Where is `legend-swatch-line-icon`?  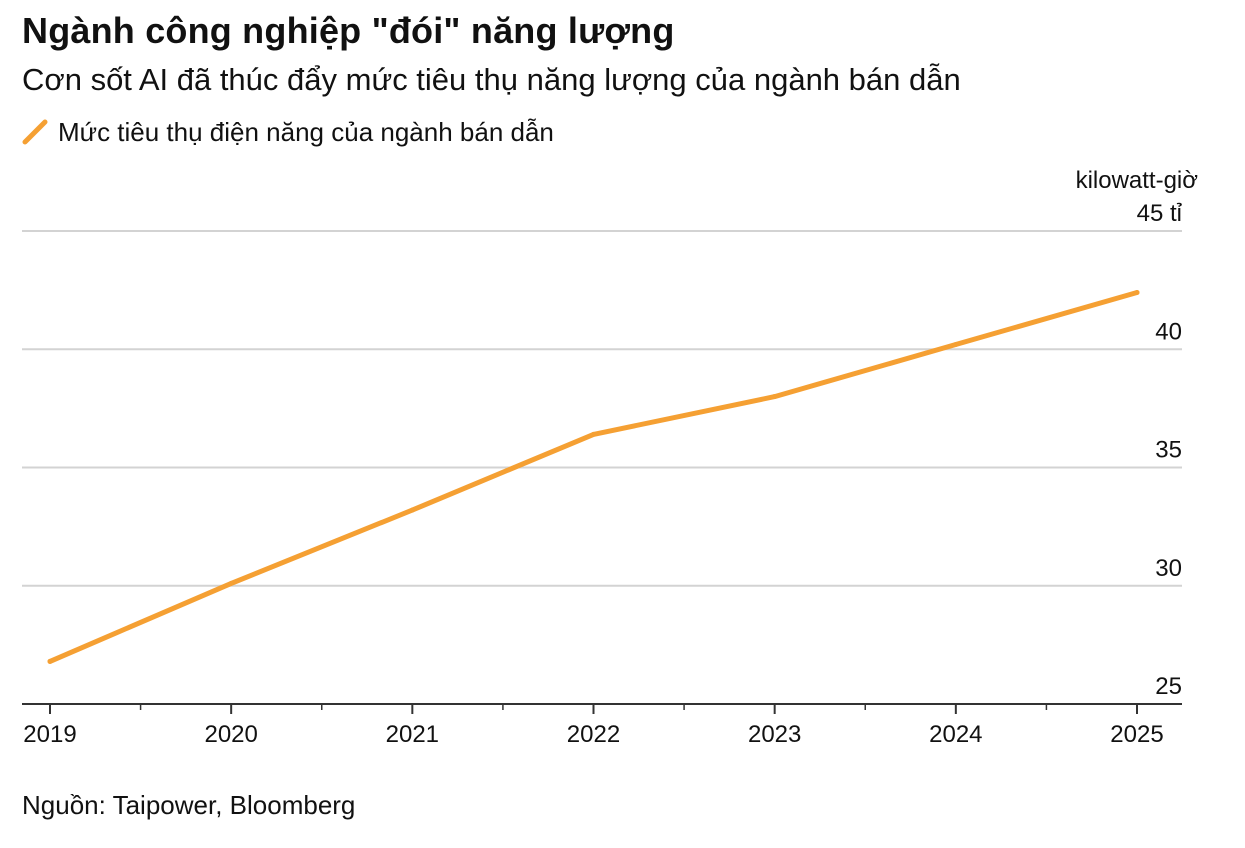
legend-swatch-line-icon is located at coordinates (35, 132).